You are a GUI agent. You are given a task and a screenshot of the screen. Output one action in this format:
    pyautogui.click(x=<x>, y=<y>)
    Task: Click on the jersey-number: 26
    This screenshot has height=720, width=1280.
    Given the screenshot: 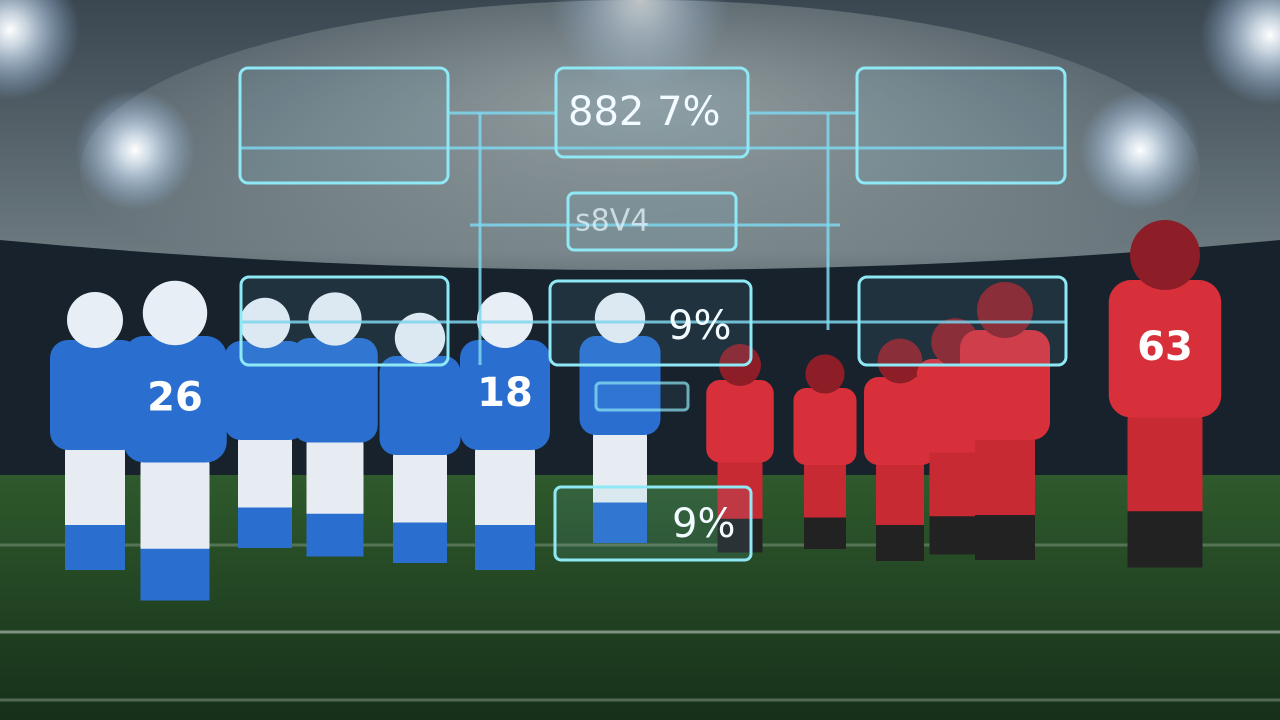 What is the action you would take?
    pyautogui.click(x=175, y=397)
    